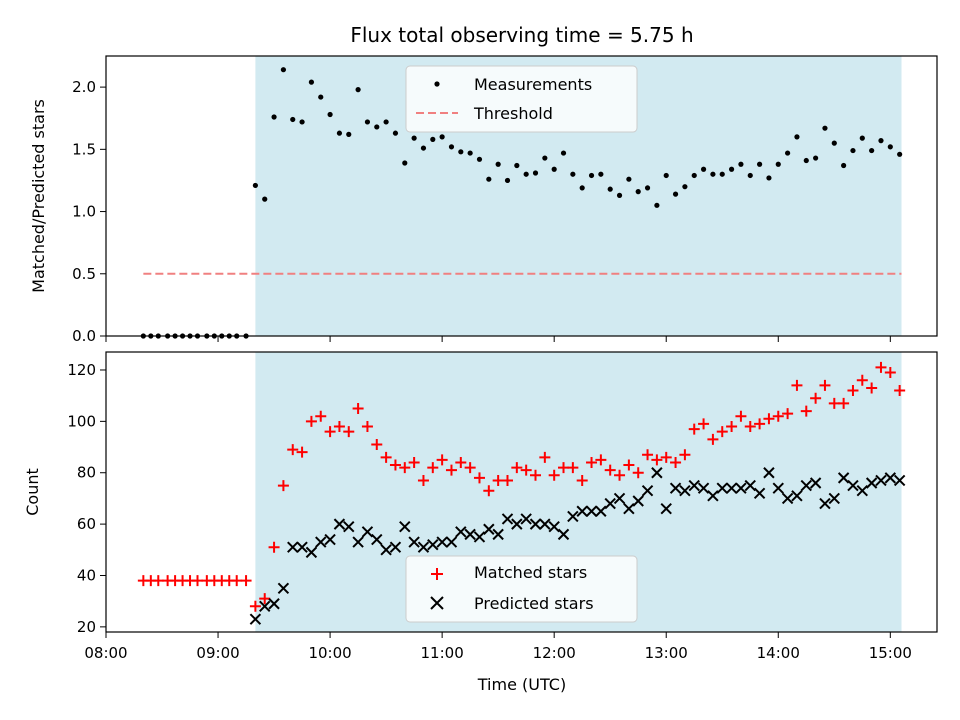 This screenshot has height=720, width=960. Describe the element at coordinates (84, 87) in the screenshot. I see `y-tick-label: 2.0` at that location.